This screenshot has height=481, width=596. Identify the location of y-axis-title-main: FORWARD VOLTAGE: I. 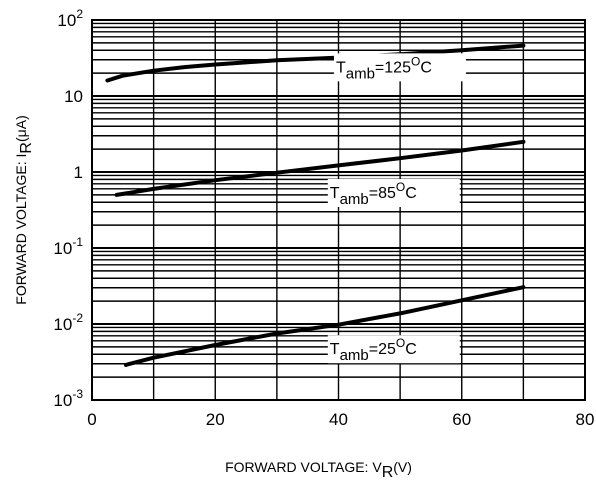
(21, 229).